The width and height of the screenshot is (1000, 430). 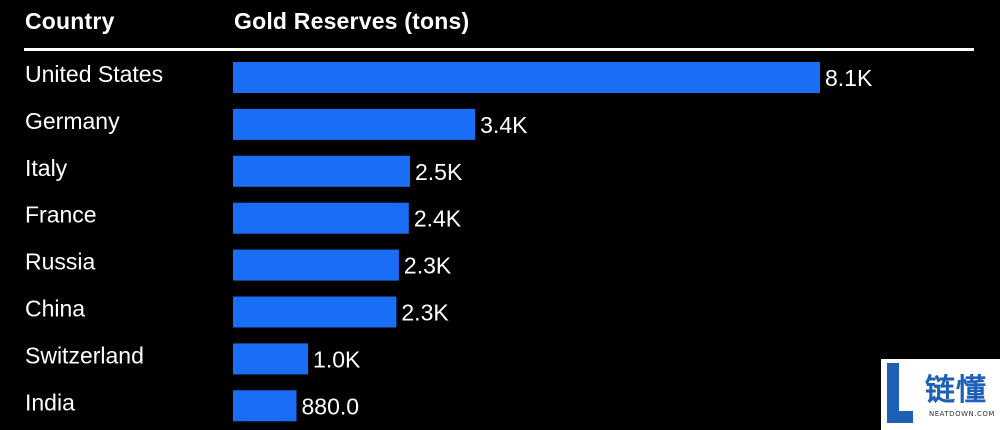 I want to click on value-label: 2.4K, so click(x=438, y=219).